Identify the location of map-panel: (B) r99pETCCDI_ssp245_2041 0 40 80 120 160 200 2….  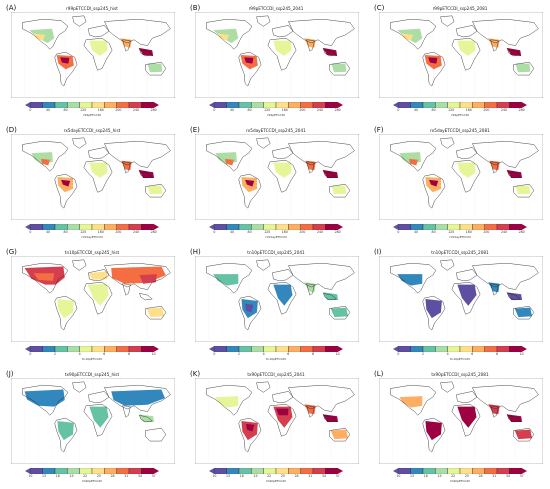
(276, 62).